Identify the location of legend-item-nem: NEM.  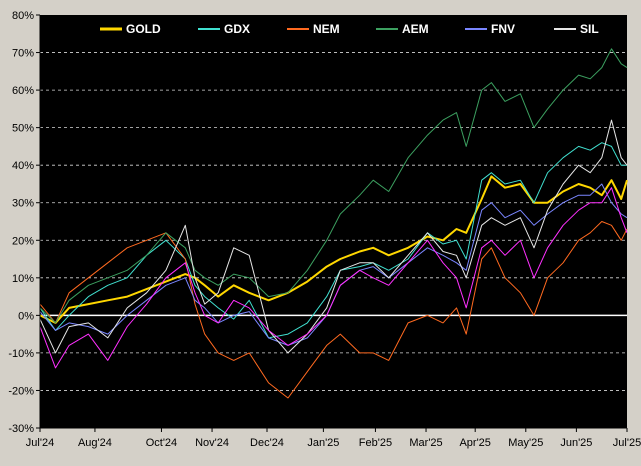
(313, 29).